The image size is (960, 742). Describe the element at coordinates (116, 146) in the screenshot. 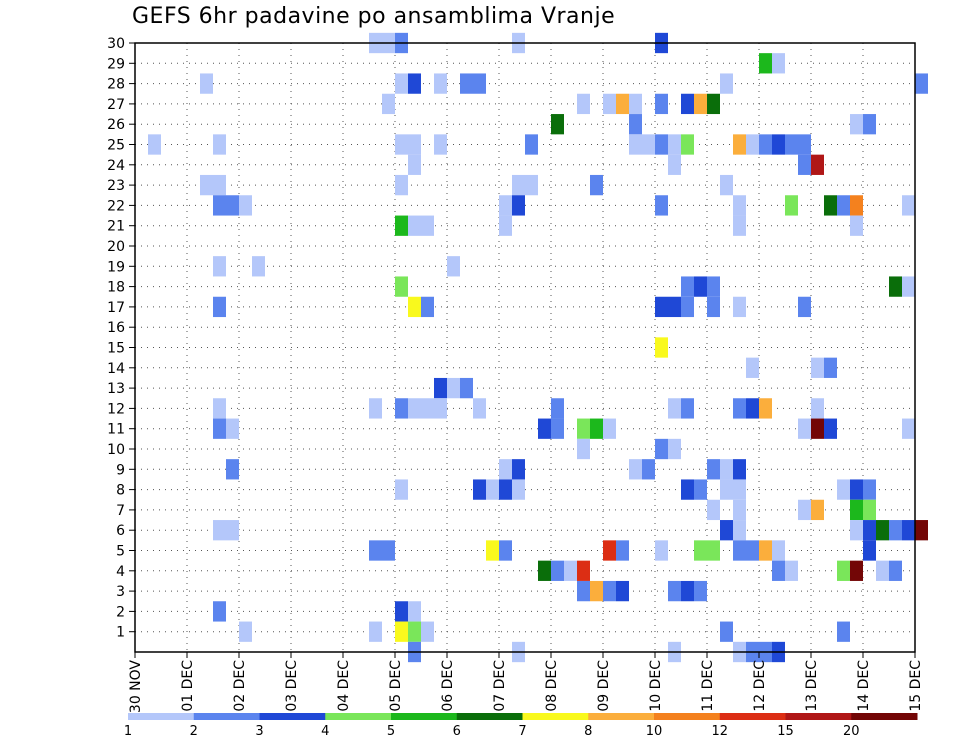

I see `y-tick-label: 25` at that location.